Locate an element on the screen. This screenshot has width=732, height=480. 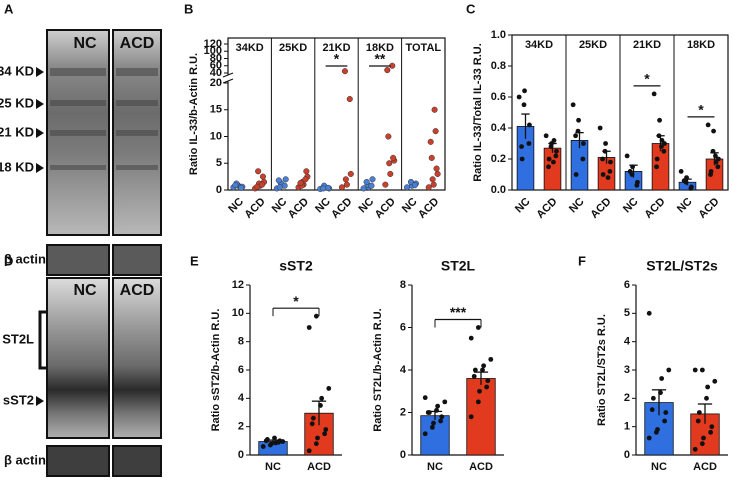
y-axis-label: Ratio IL-33/b-Actin R.U. is located at coordinates (194, 114).